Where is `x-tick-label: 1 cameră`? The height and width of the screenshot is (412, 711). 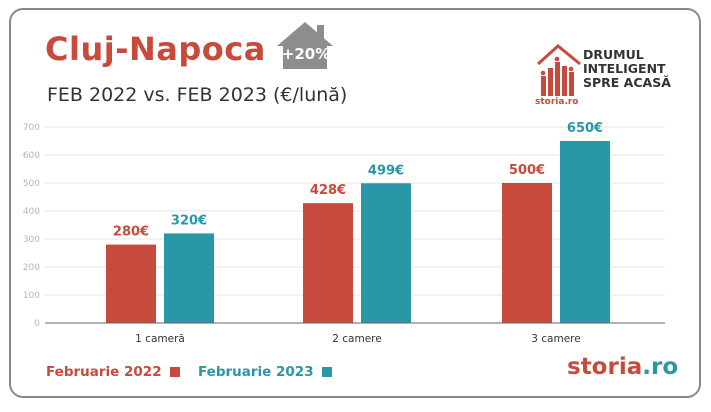
x-tick-label: 1 cameră is located at coordinates (160, 339).